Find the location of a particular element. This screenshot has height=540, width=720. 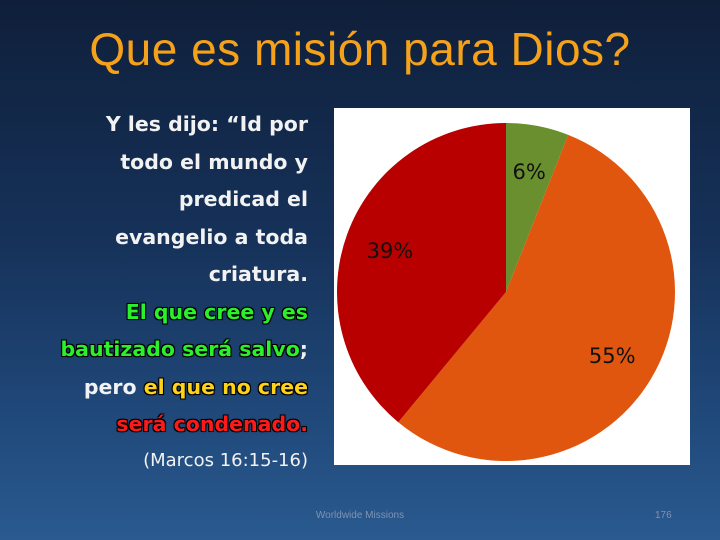

quote-line-8-highlight: el que no cree is located at coordinates (225, 386).